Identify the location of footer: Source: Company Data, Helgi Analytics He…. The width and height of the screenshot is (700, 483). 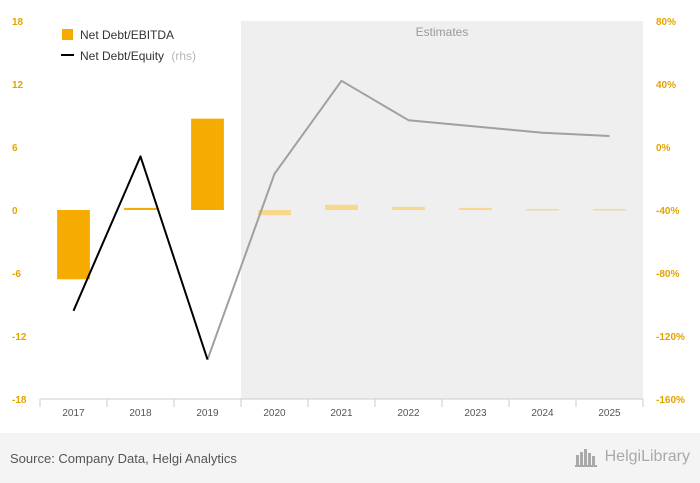
(350, 458).